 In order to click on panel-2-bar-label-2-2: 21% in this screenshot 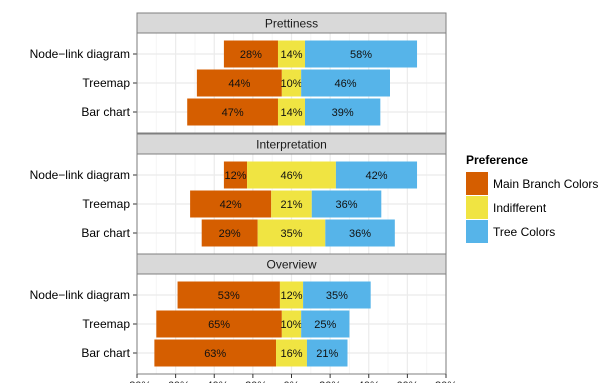, I will do `click(327, 354)`.